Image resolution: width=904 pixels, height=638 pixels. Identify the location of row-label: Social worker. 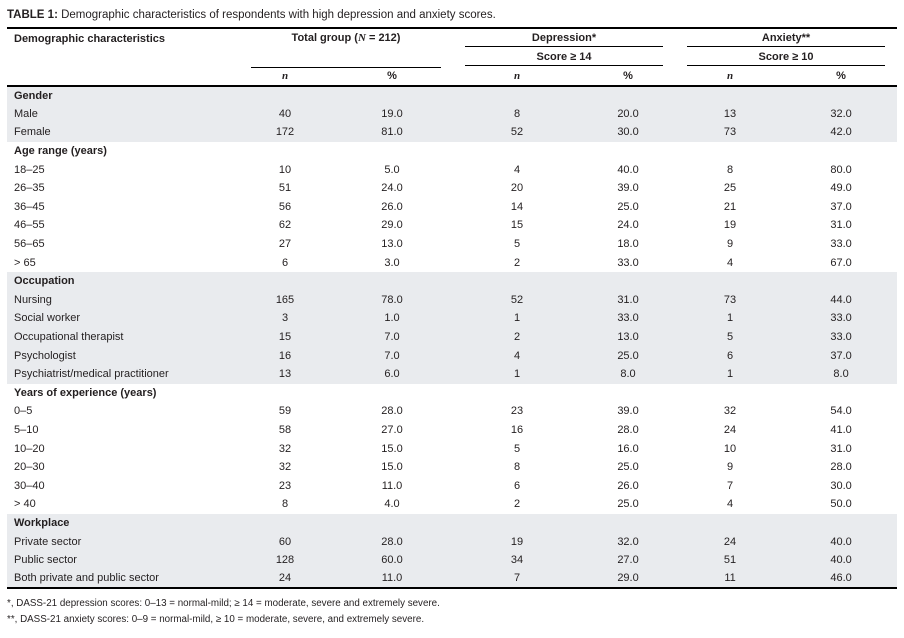
(123, 318).